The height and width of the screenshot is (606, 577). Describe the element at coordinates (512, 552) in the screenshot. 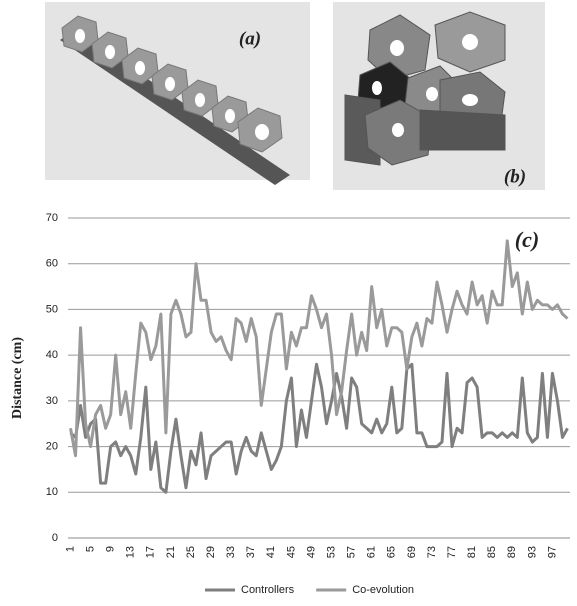

I see `x-tick-label: 89` at that location.